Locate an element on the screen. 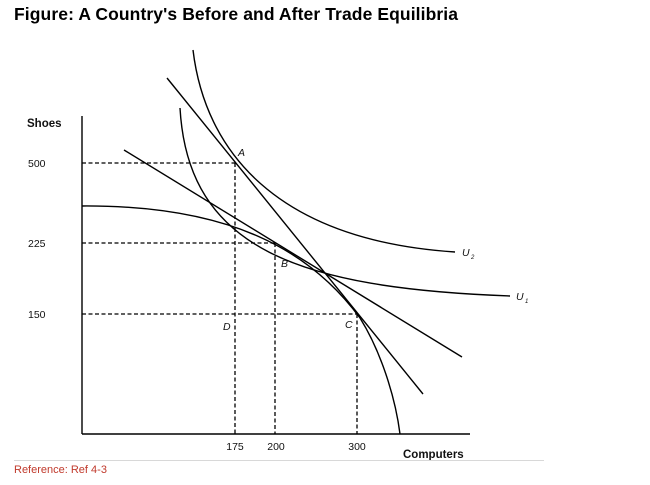  footer-divider is located at coordinates (279, 460).